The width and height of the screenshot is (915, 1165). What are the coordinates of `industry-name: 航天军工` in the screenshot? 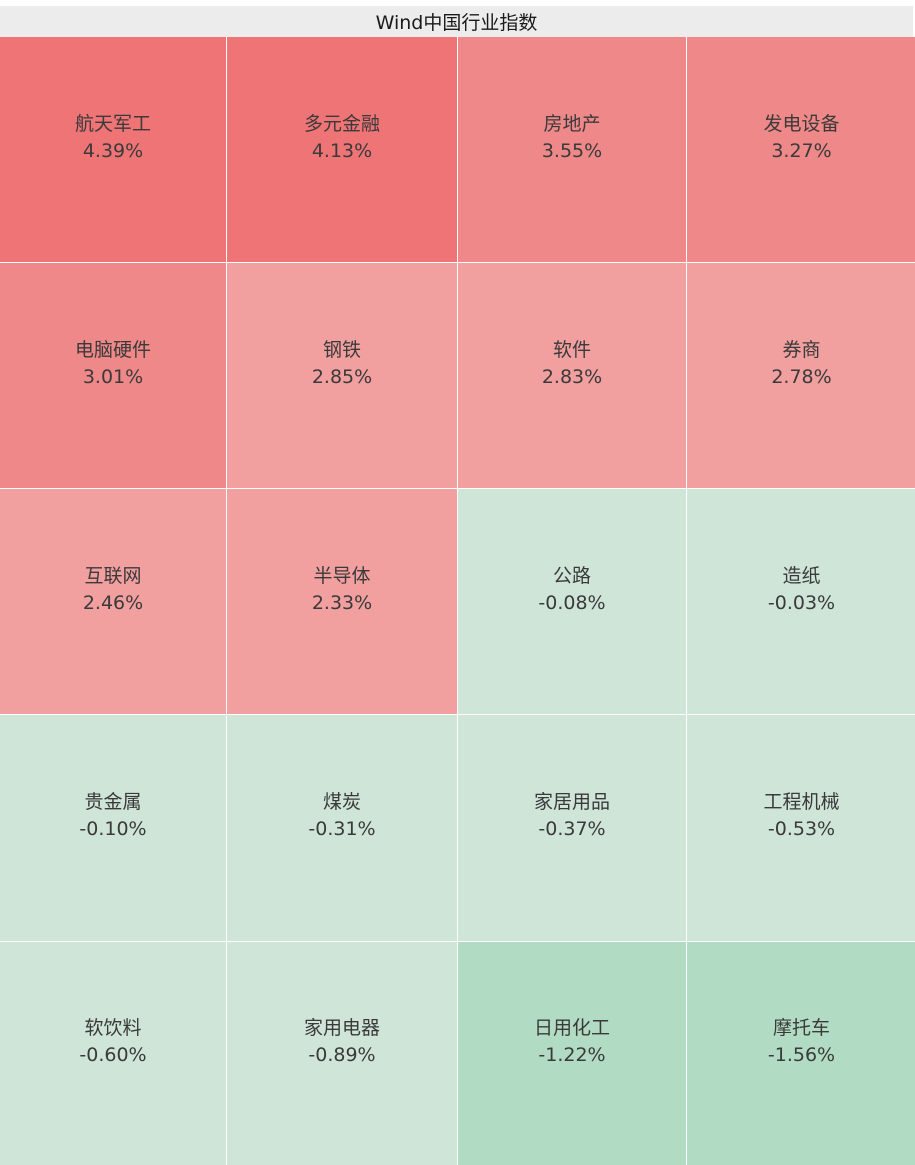 It's located at (112, 123).